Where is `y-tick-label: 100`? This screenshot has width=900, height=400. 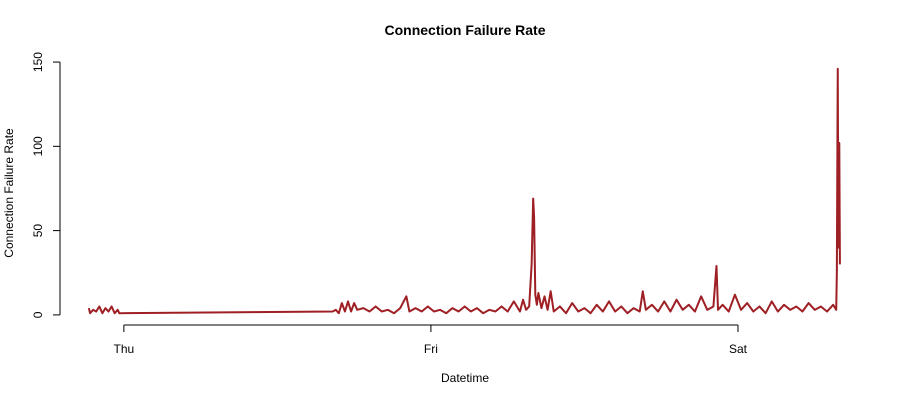 y-tick-label: 100 is located at coordinates (38, 146).